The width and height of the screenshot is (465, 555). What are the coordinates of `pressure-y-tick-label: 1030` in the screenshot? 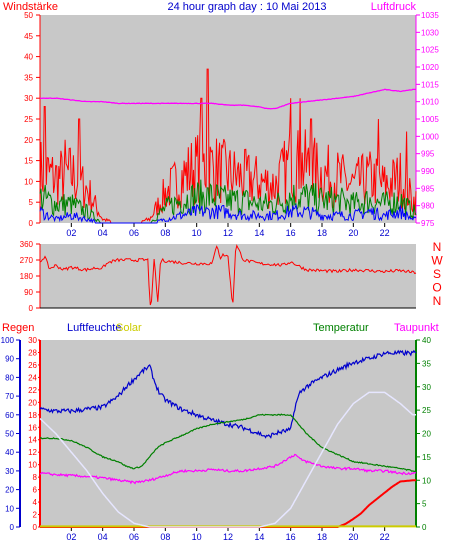 It's located at (430, 32).